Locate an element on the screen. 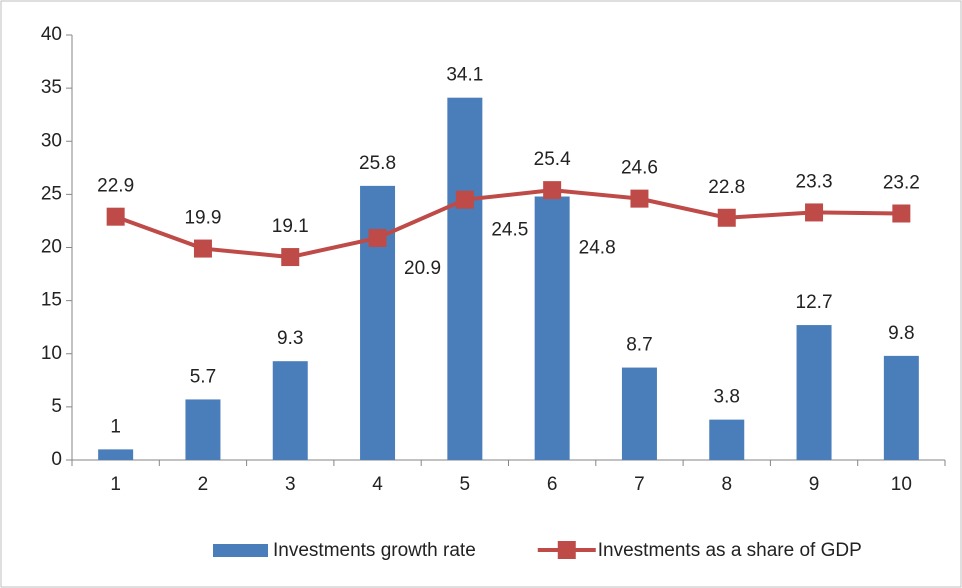 This screenshot has width=962, height=588. x-tick-label: 9 is located at coordinates (814, 484).